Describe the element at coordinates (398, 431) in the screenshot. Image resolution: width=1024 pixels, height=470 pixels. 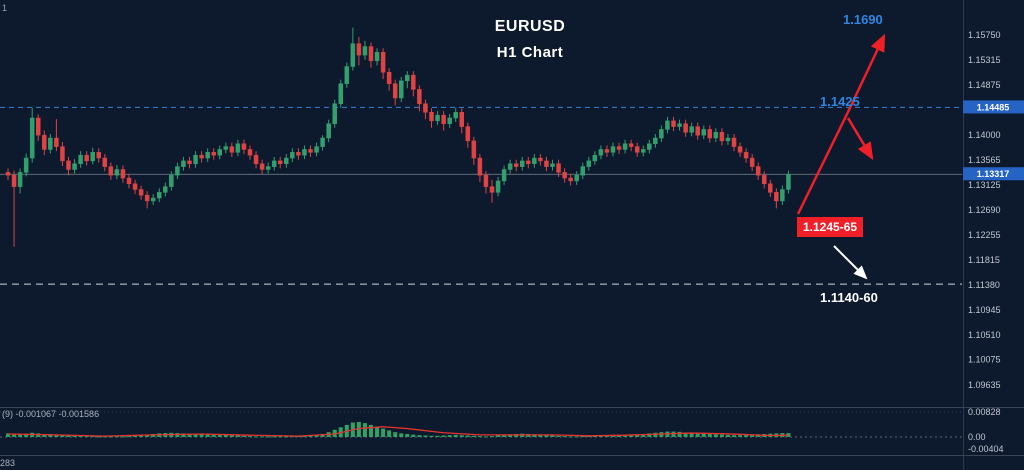
I see `signal-line` at that location.